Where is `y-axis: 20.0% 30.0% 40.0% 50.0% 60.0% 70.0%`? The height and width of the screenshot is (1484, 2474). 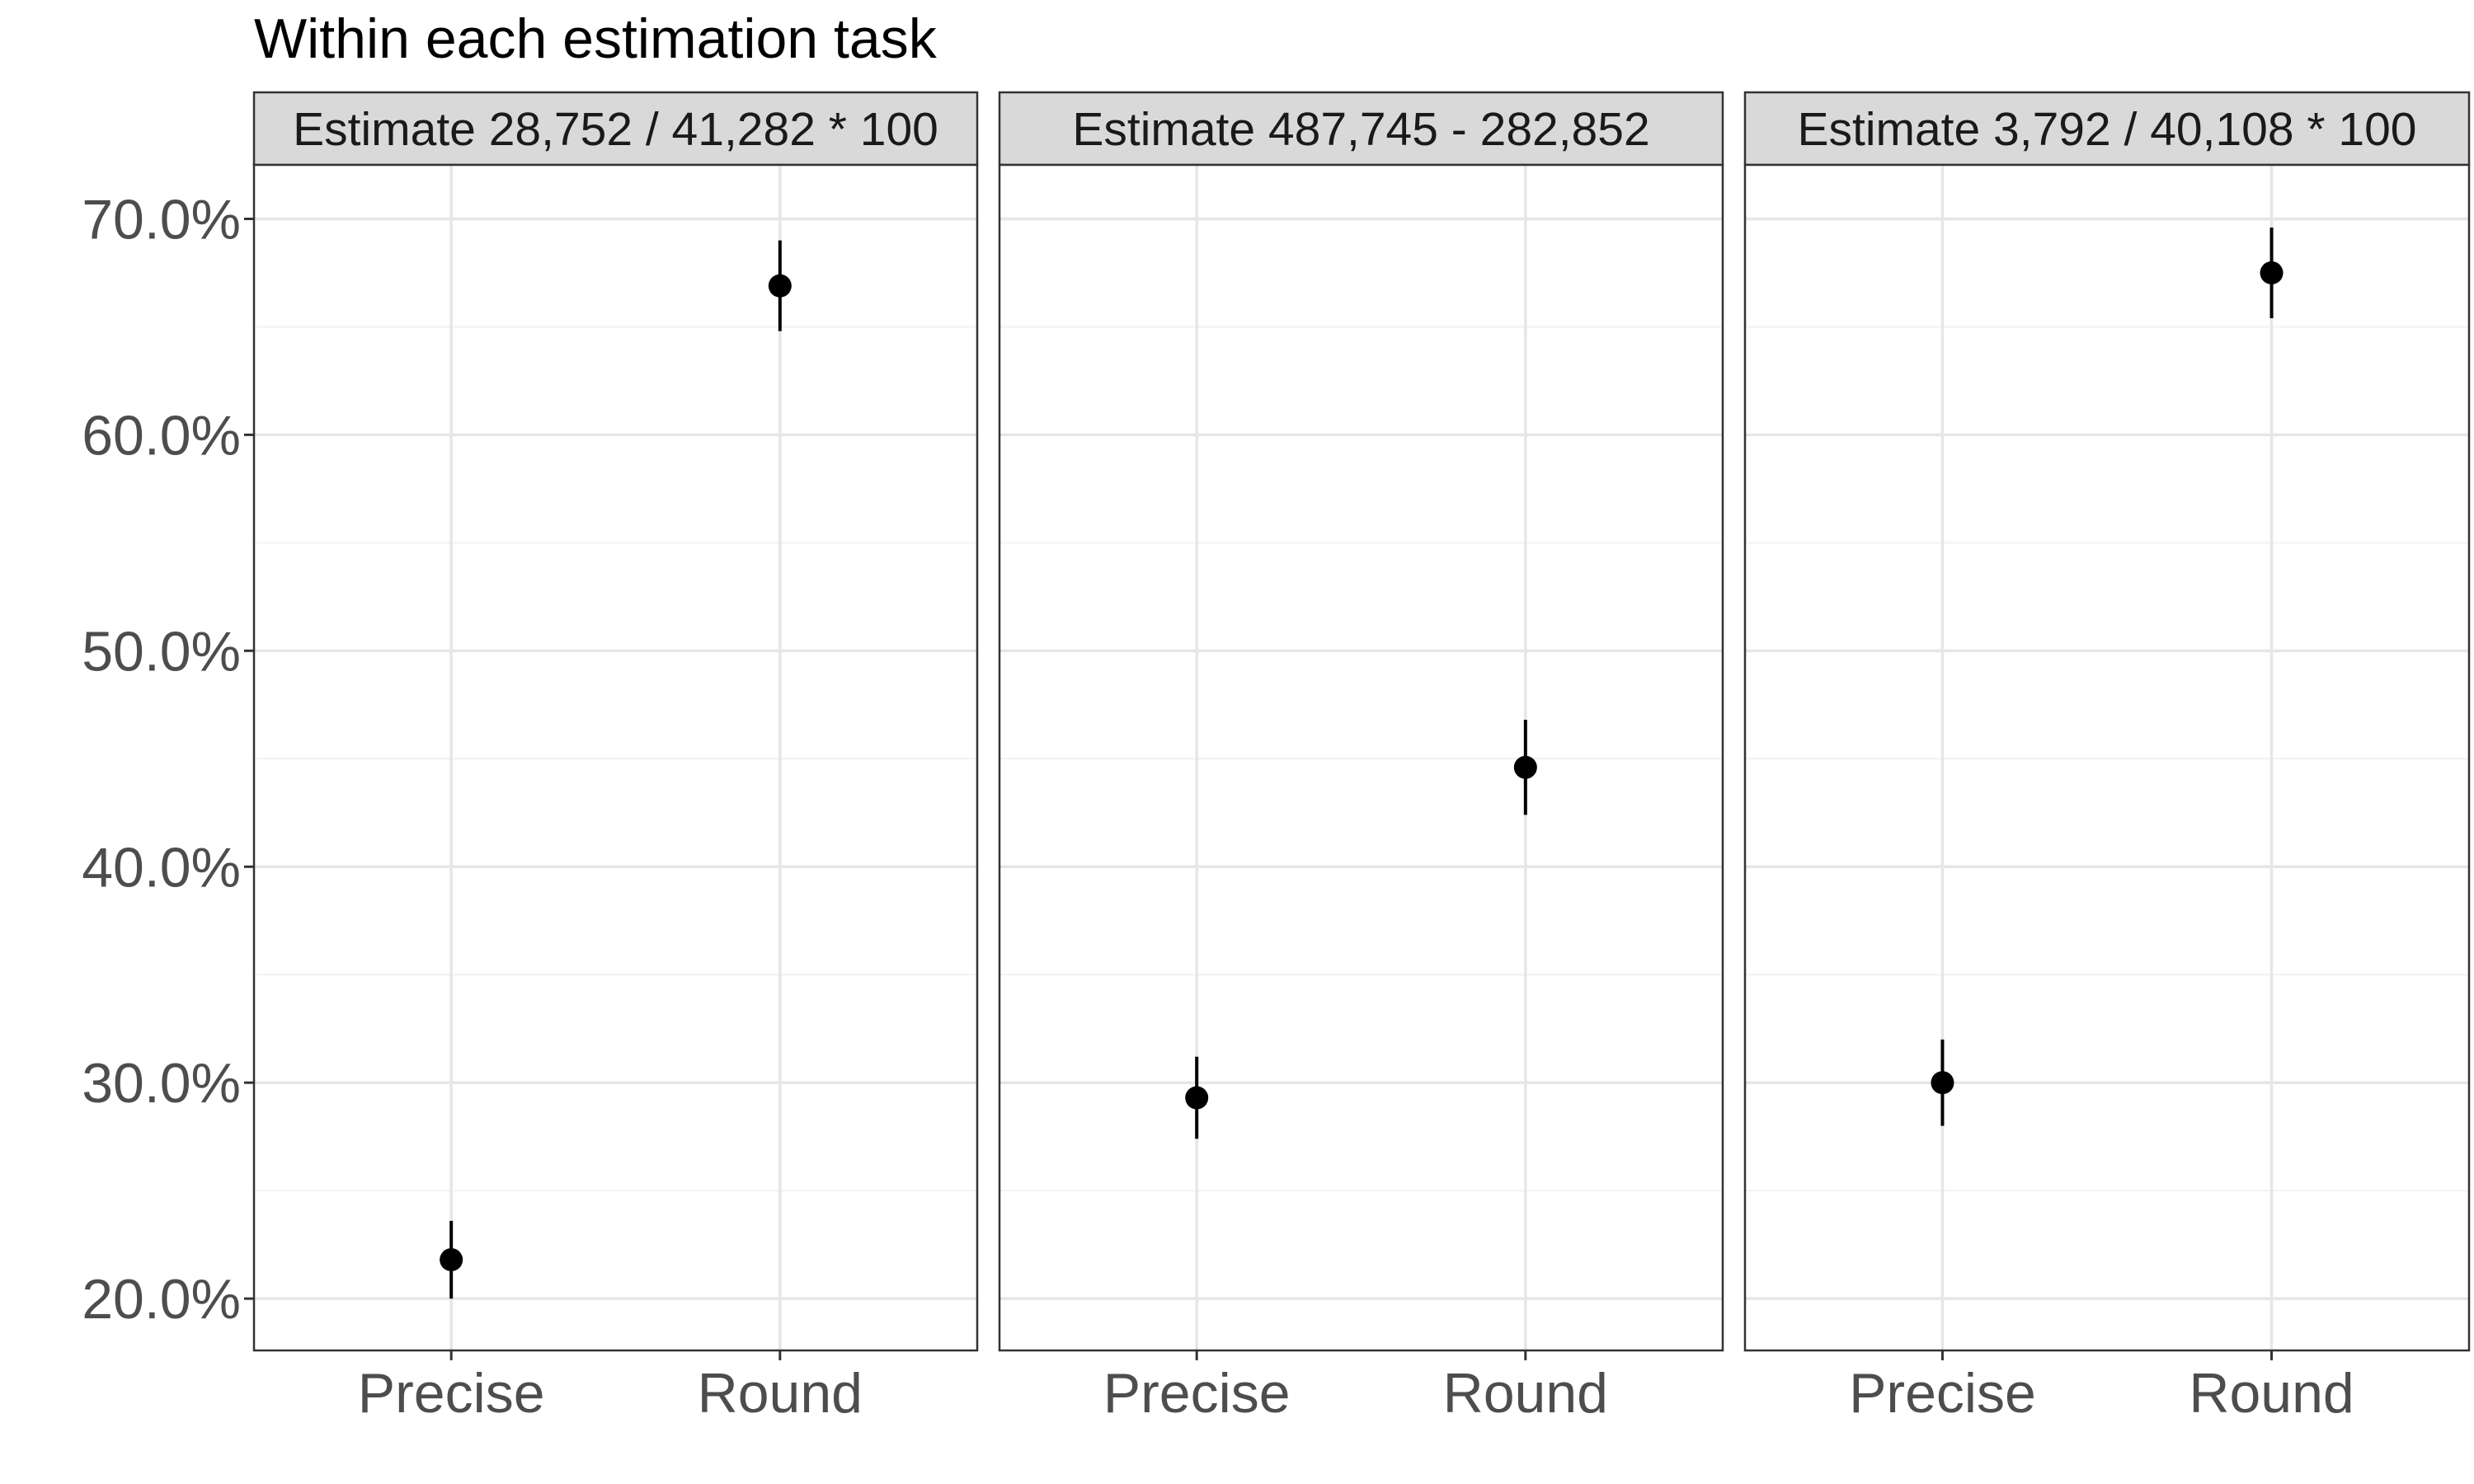
y-axis: 20.0% 30.0% 40.0% 50.0% 60.0% 70.0% is located at coordinates (168, 759).